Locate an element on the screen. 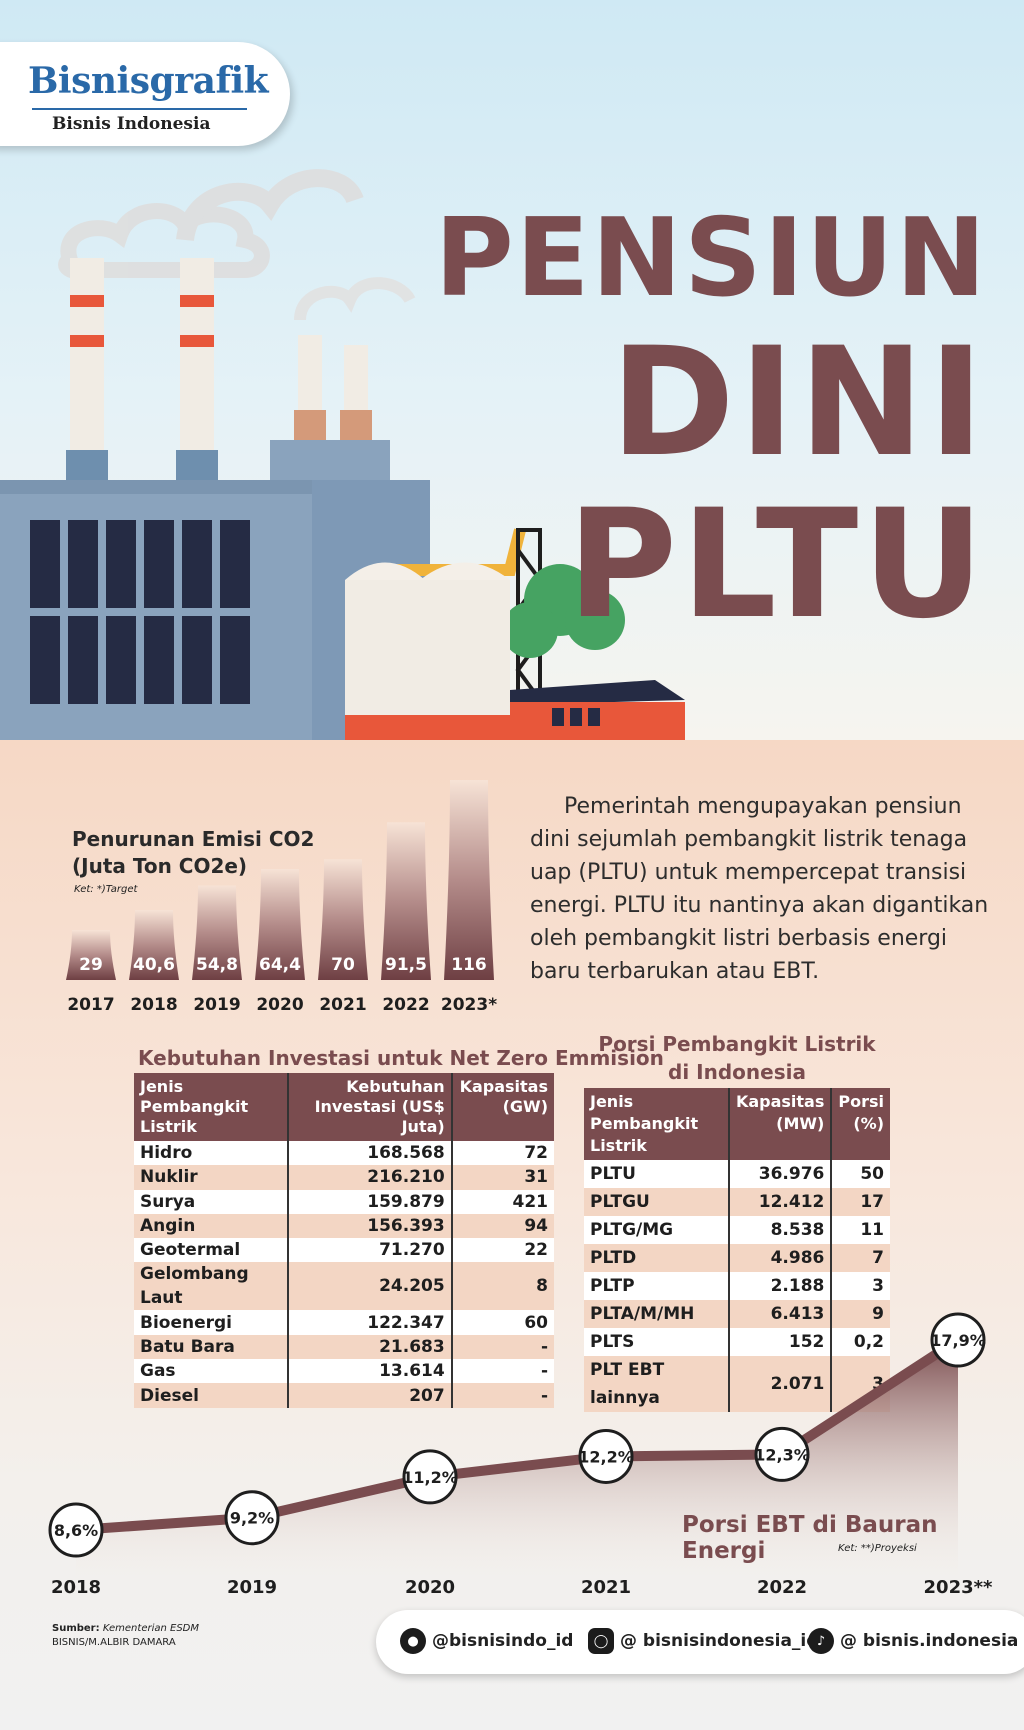  ebt-area-fill is located at coordinates (517, 1460).